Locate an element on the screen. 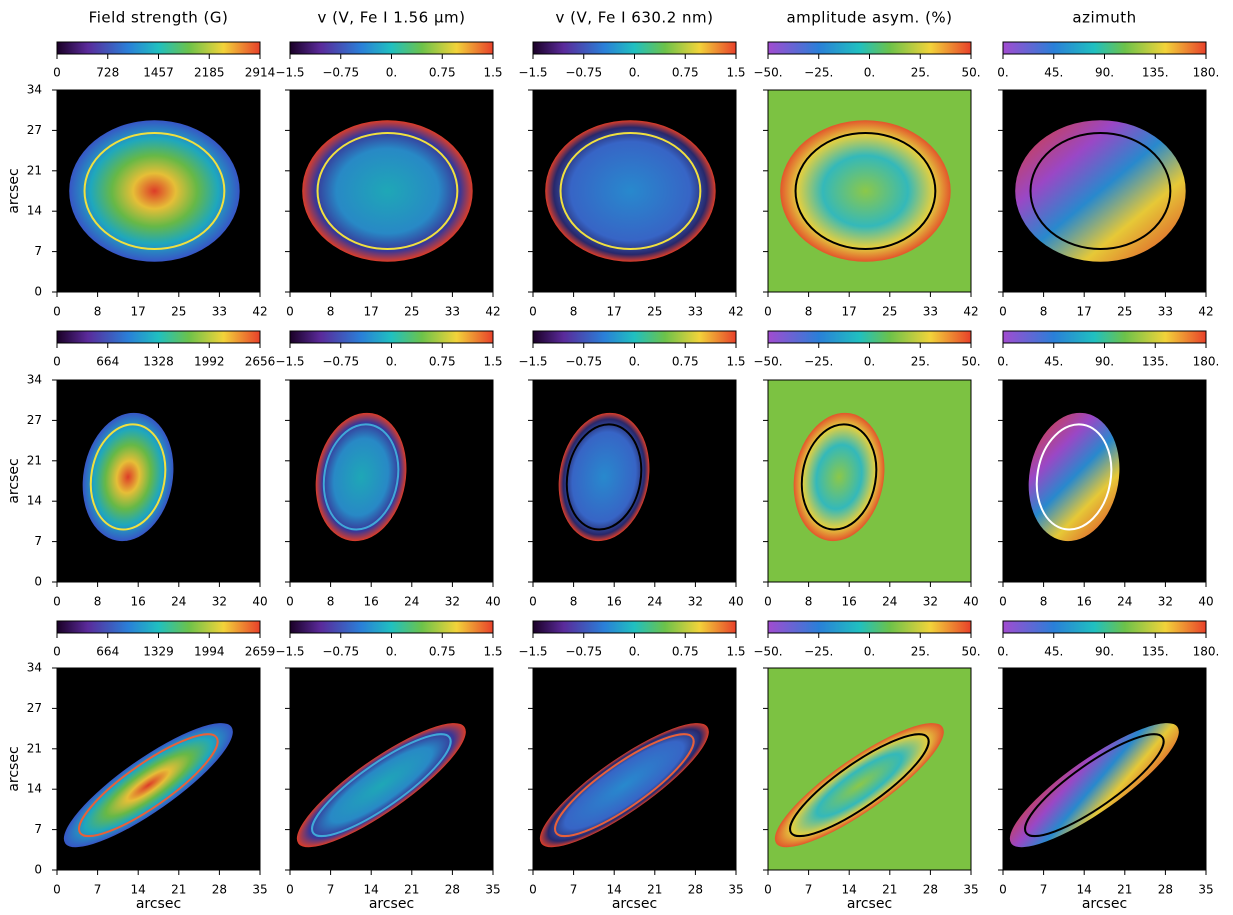 The image size is (1233, 915). colorbar-tick-label: 2914 is located at coordinates (260, 73).